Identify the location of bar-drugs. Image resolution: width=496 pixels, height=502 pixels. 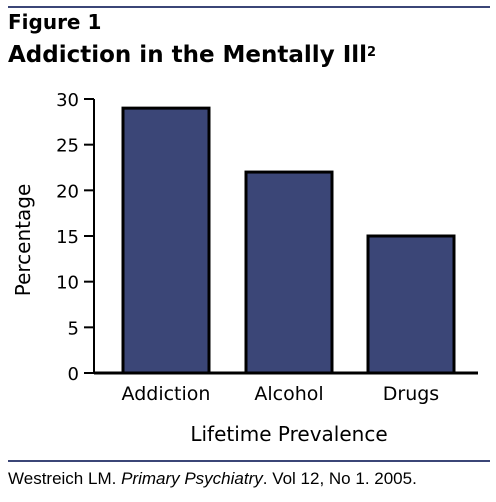
(411, 304).